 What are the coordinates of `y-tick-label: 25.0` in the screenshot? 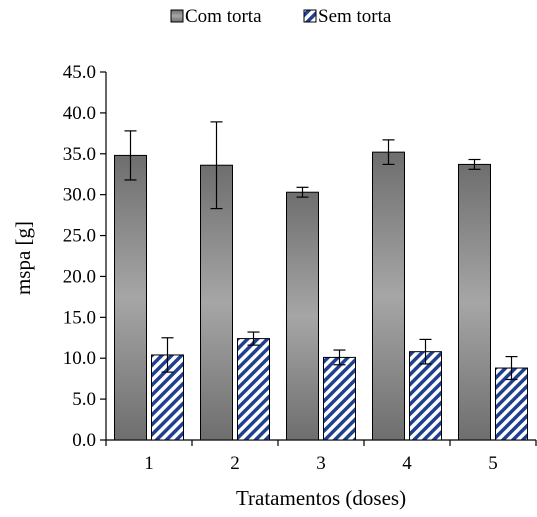 It's located at (79, 236).